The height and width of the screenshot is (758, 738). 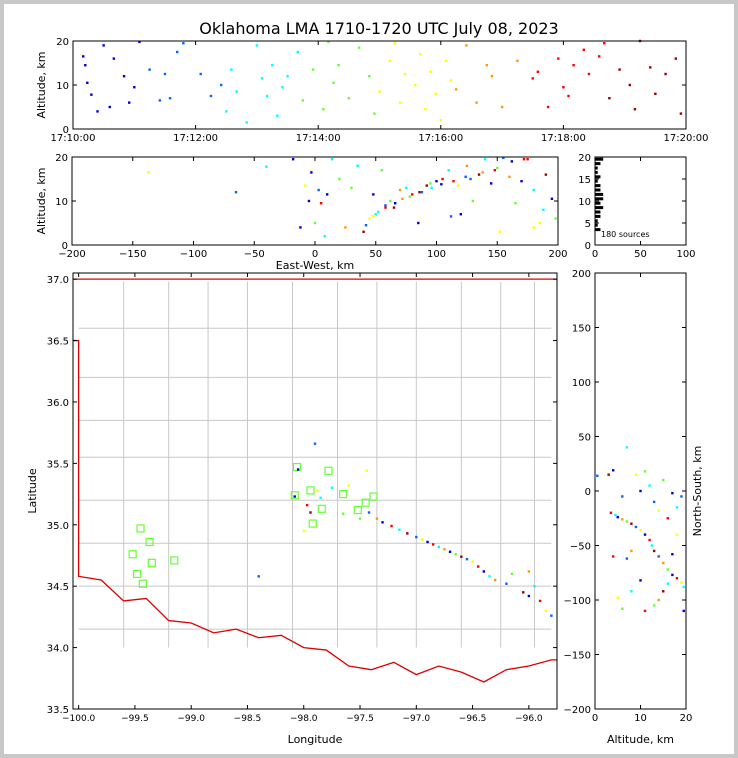 I want to click on lat-tick-label: 34.0, so click(x=58, y=649).